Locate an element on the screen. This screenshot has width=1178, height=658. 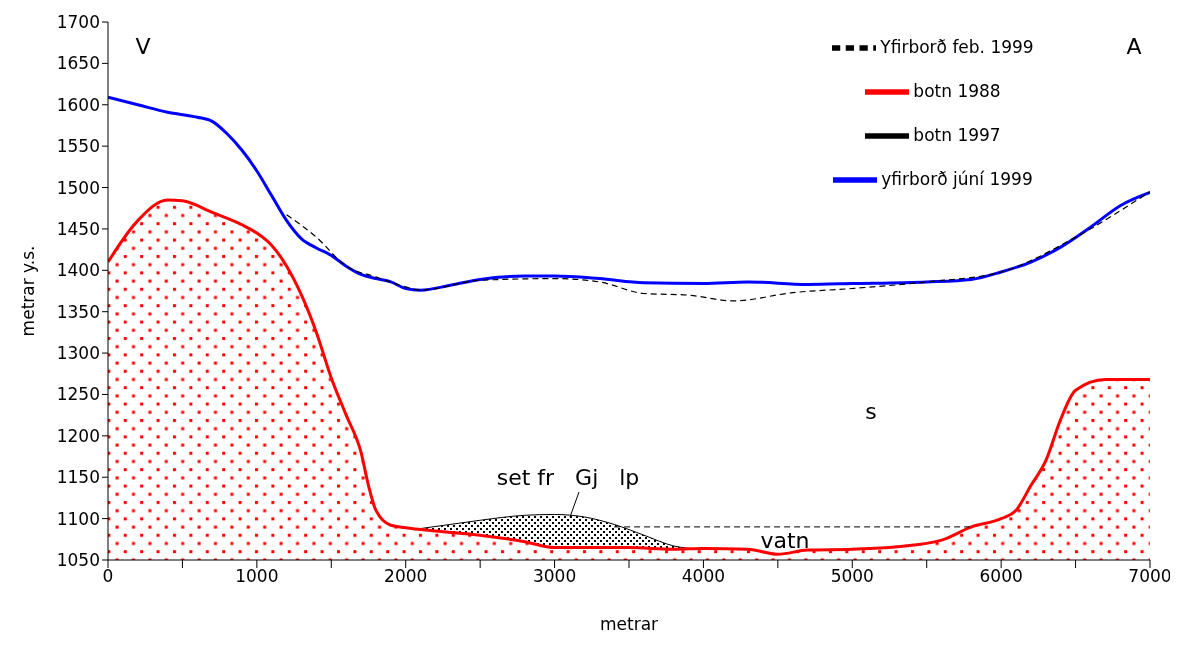
legend-label: botn 1997 is located at coordinates (957, 135).